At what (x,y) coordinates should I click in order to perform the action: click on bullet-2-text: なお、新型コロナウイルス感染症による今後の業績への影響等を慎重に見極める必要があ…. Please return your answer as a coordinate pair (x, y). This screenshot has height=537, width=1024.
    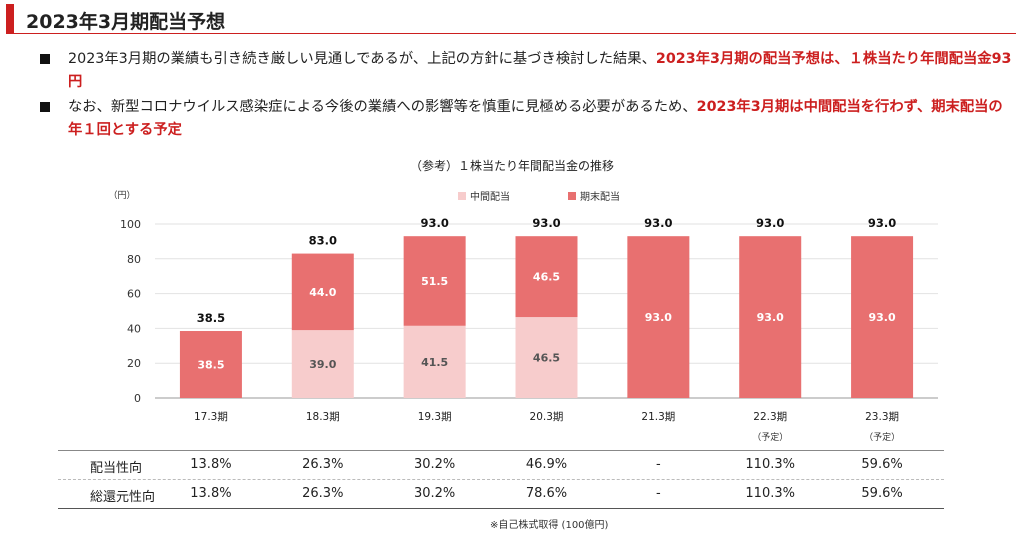
    Looking at the image, I should click on (382, 107).